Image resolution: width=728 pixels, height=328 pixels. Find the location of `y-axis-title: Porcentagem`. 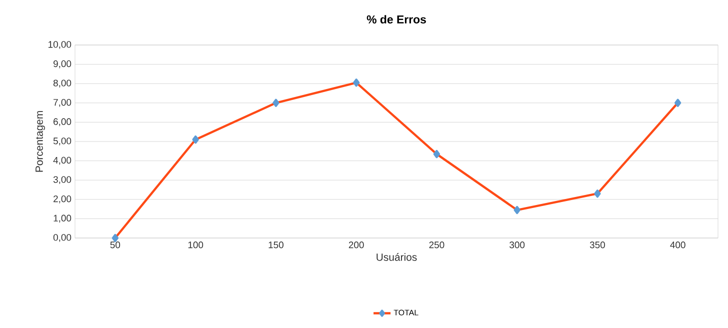

y-axis-title: Porcentagem is located at coordinates (40, 141).